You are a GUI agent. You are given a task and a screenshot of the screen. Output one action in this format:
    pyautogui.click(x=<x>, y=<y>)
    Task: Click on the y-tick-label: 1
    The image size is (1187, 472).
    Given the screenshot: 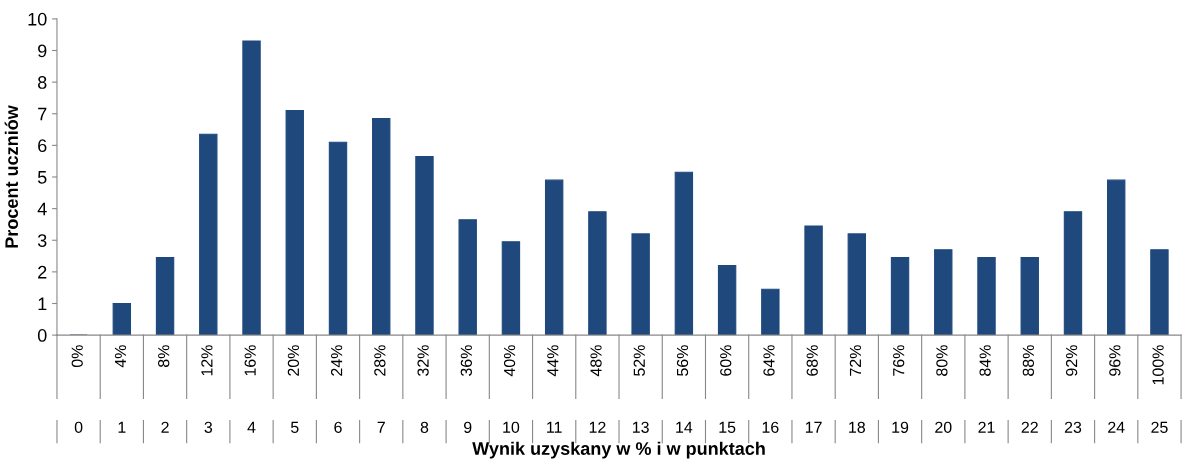 What is the action you would take?
    pyautogui.click(x=42, y=304)
    